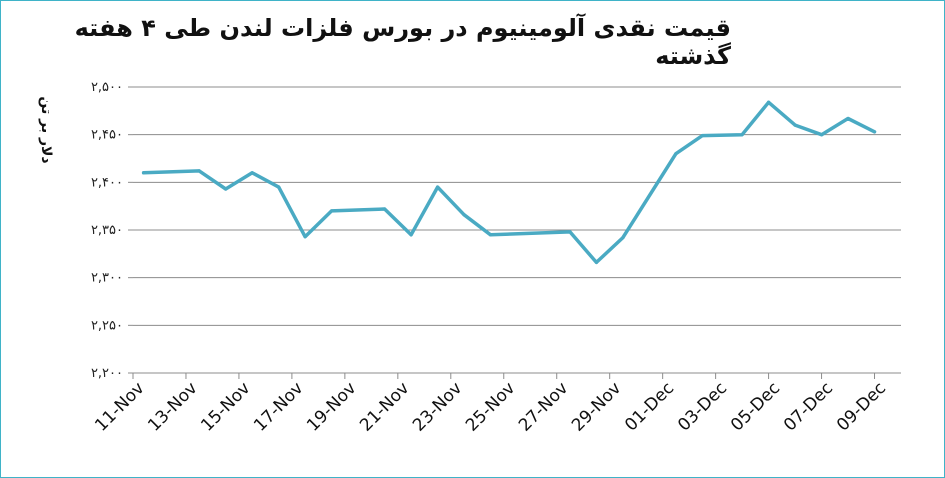  I want to click on x-tick-label: 27-Nov, so click(543, 406).